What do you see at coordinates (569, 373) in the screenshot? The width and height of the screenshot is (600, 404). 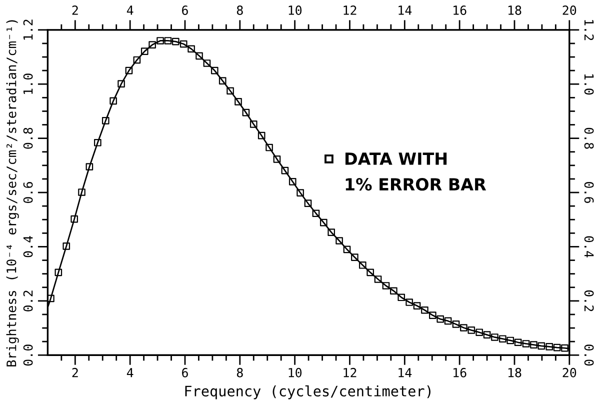 I see `x-tick-label: 20` at bounding box center [569, 373].